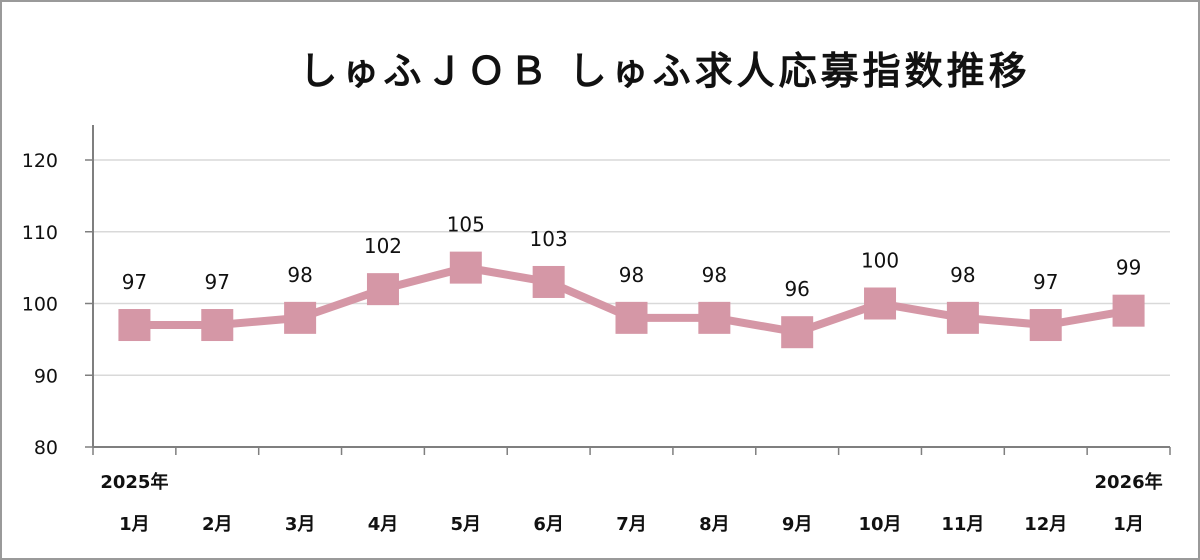  Describe the element at coordinates (466, 524) in the screenshot. I see `x-tick-label: 5月` at that location.